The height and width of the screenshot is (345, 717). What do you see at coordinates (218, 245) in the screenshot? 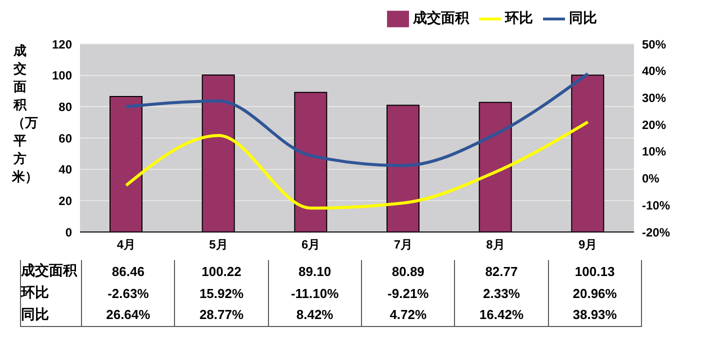
I see `x-tick-label: 5月` at bounding box center [218, 245].